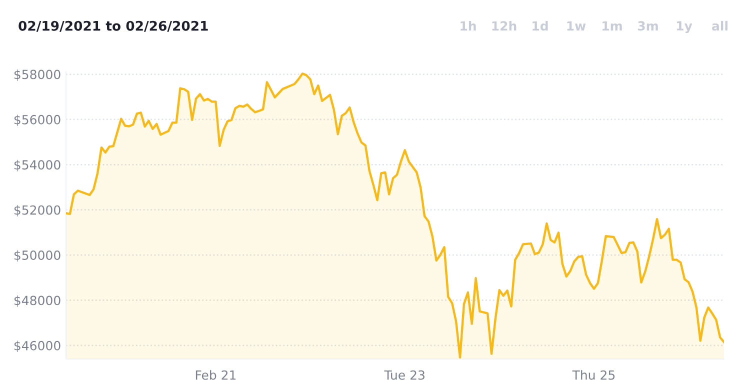 The image size is (740, 386). I want to click on y-tick-label: $46000, so click(37, 346).